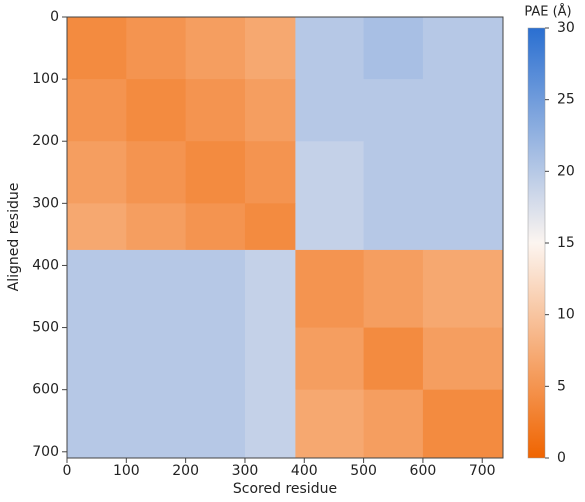  What do you see at coordinates (54, 17) in the screenshot?
I see `y-tick-label: 0` at bounding box center [54, 17].